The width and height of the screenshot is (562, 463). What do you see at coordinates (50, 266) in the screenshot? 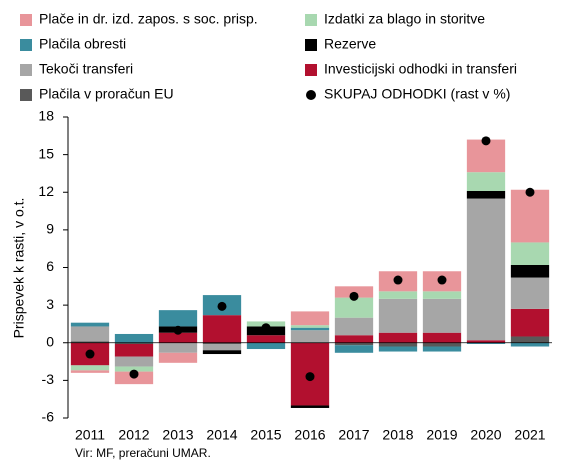
I see `y-tick-label: 6` at bounding box center [50, 266].